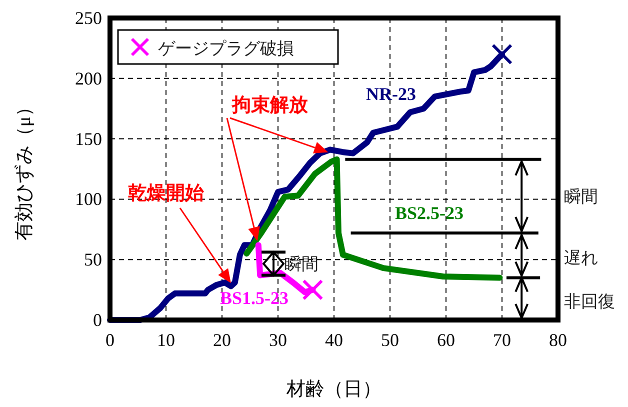 Image resolution: width=628 pixels, height=407 pixels. Describe the element at coordinates (278, 340) in the screenshot. I see `x-tick-label: 30` at that location.